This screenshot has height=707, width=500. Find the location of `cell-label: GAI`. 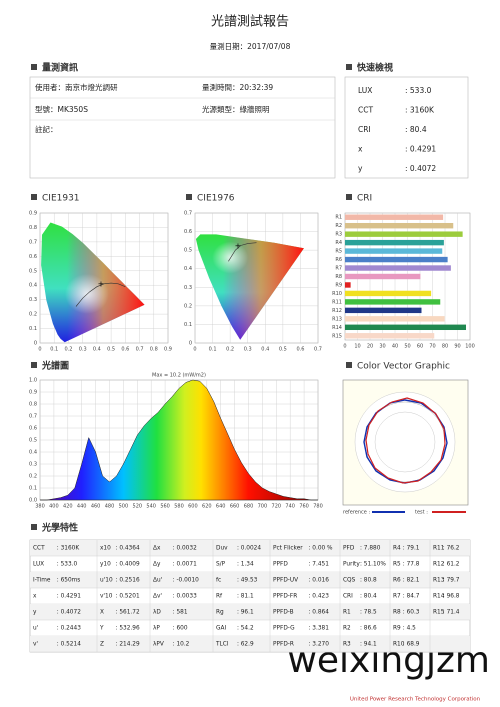

cell-label: GAI is located at coordinates (221, 629).